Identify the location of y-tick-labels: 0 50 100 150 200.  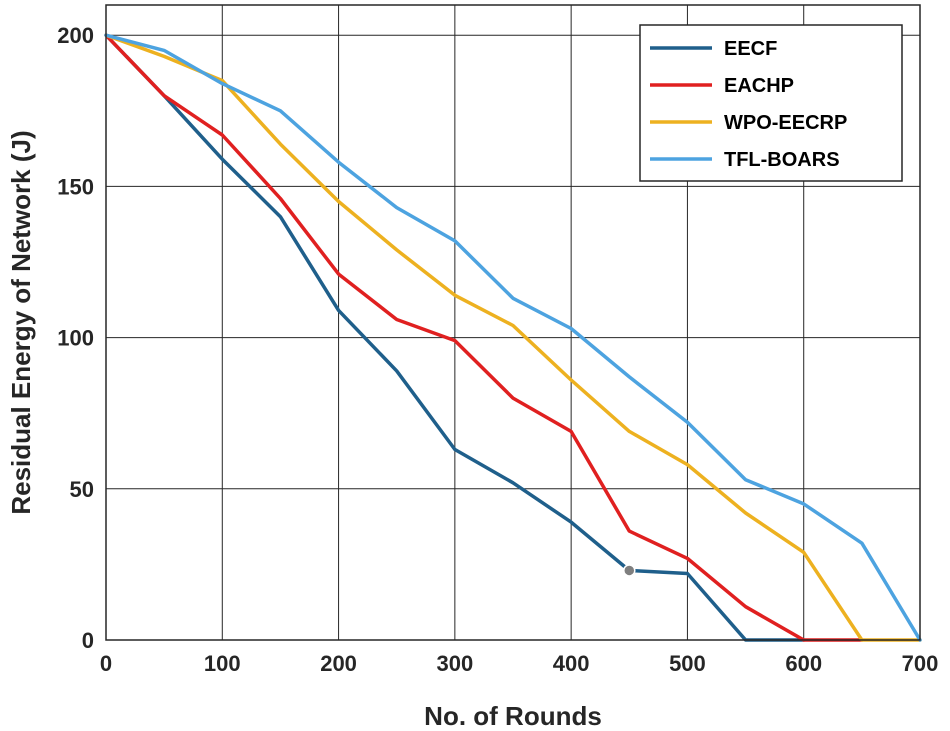
(75, 338).